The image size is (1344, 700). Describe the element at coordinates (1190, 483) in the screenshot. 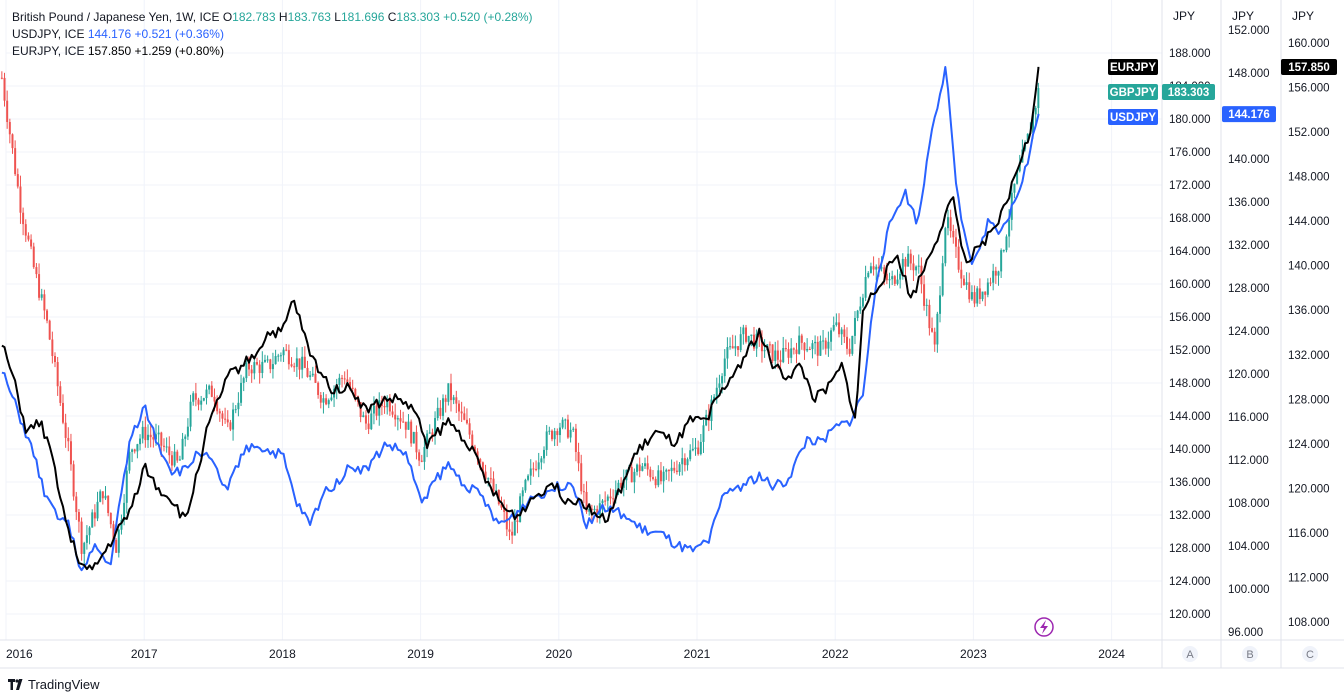

I see `axis-a-tick-label: 136.000` at that location.